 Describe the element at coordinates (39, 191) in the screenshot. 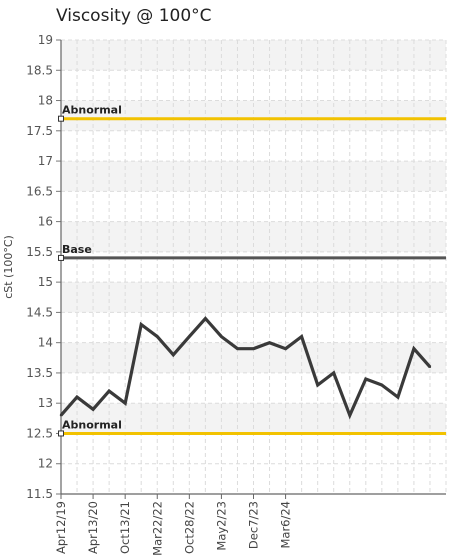

I see `y-tick-label: 16.5` at that location.